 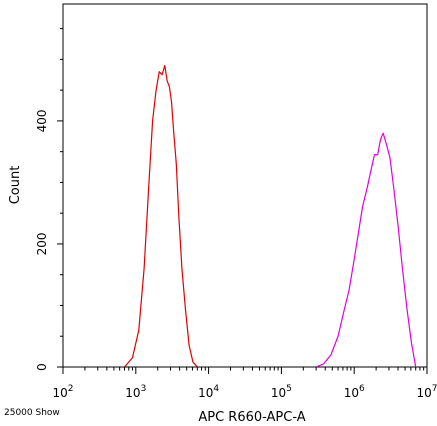 What do you see at coordinates (354, 392) in the screenshot?
I see `x-tick-label: 10⁶` at bounding box center [354, 392].